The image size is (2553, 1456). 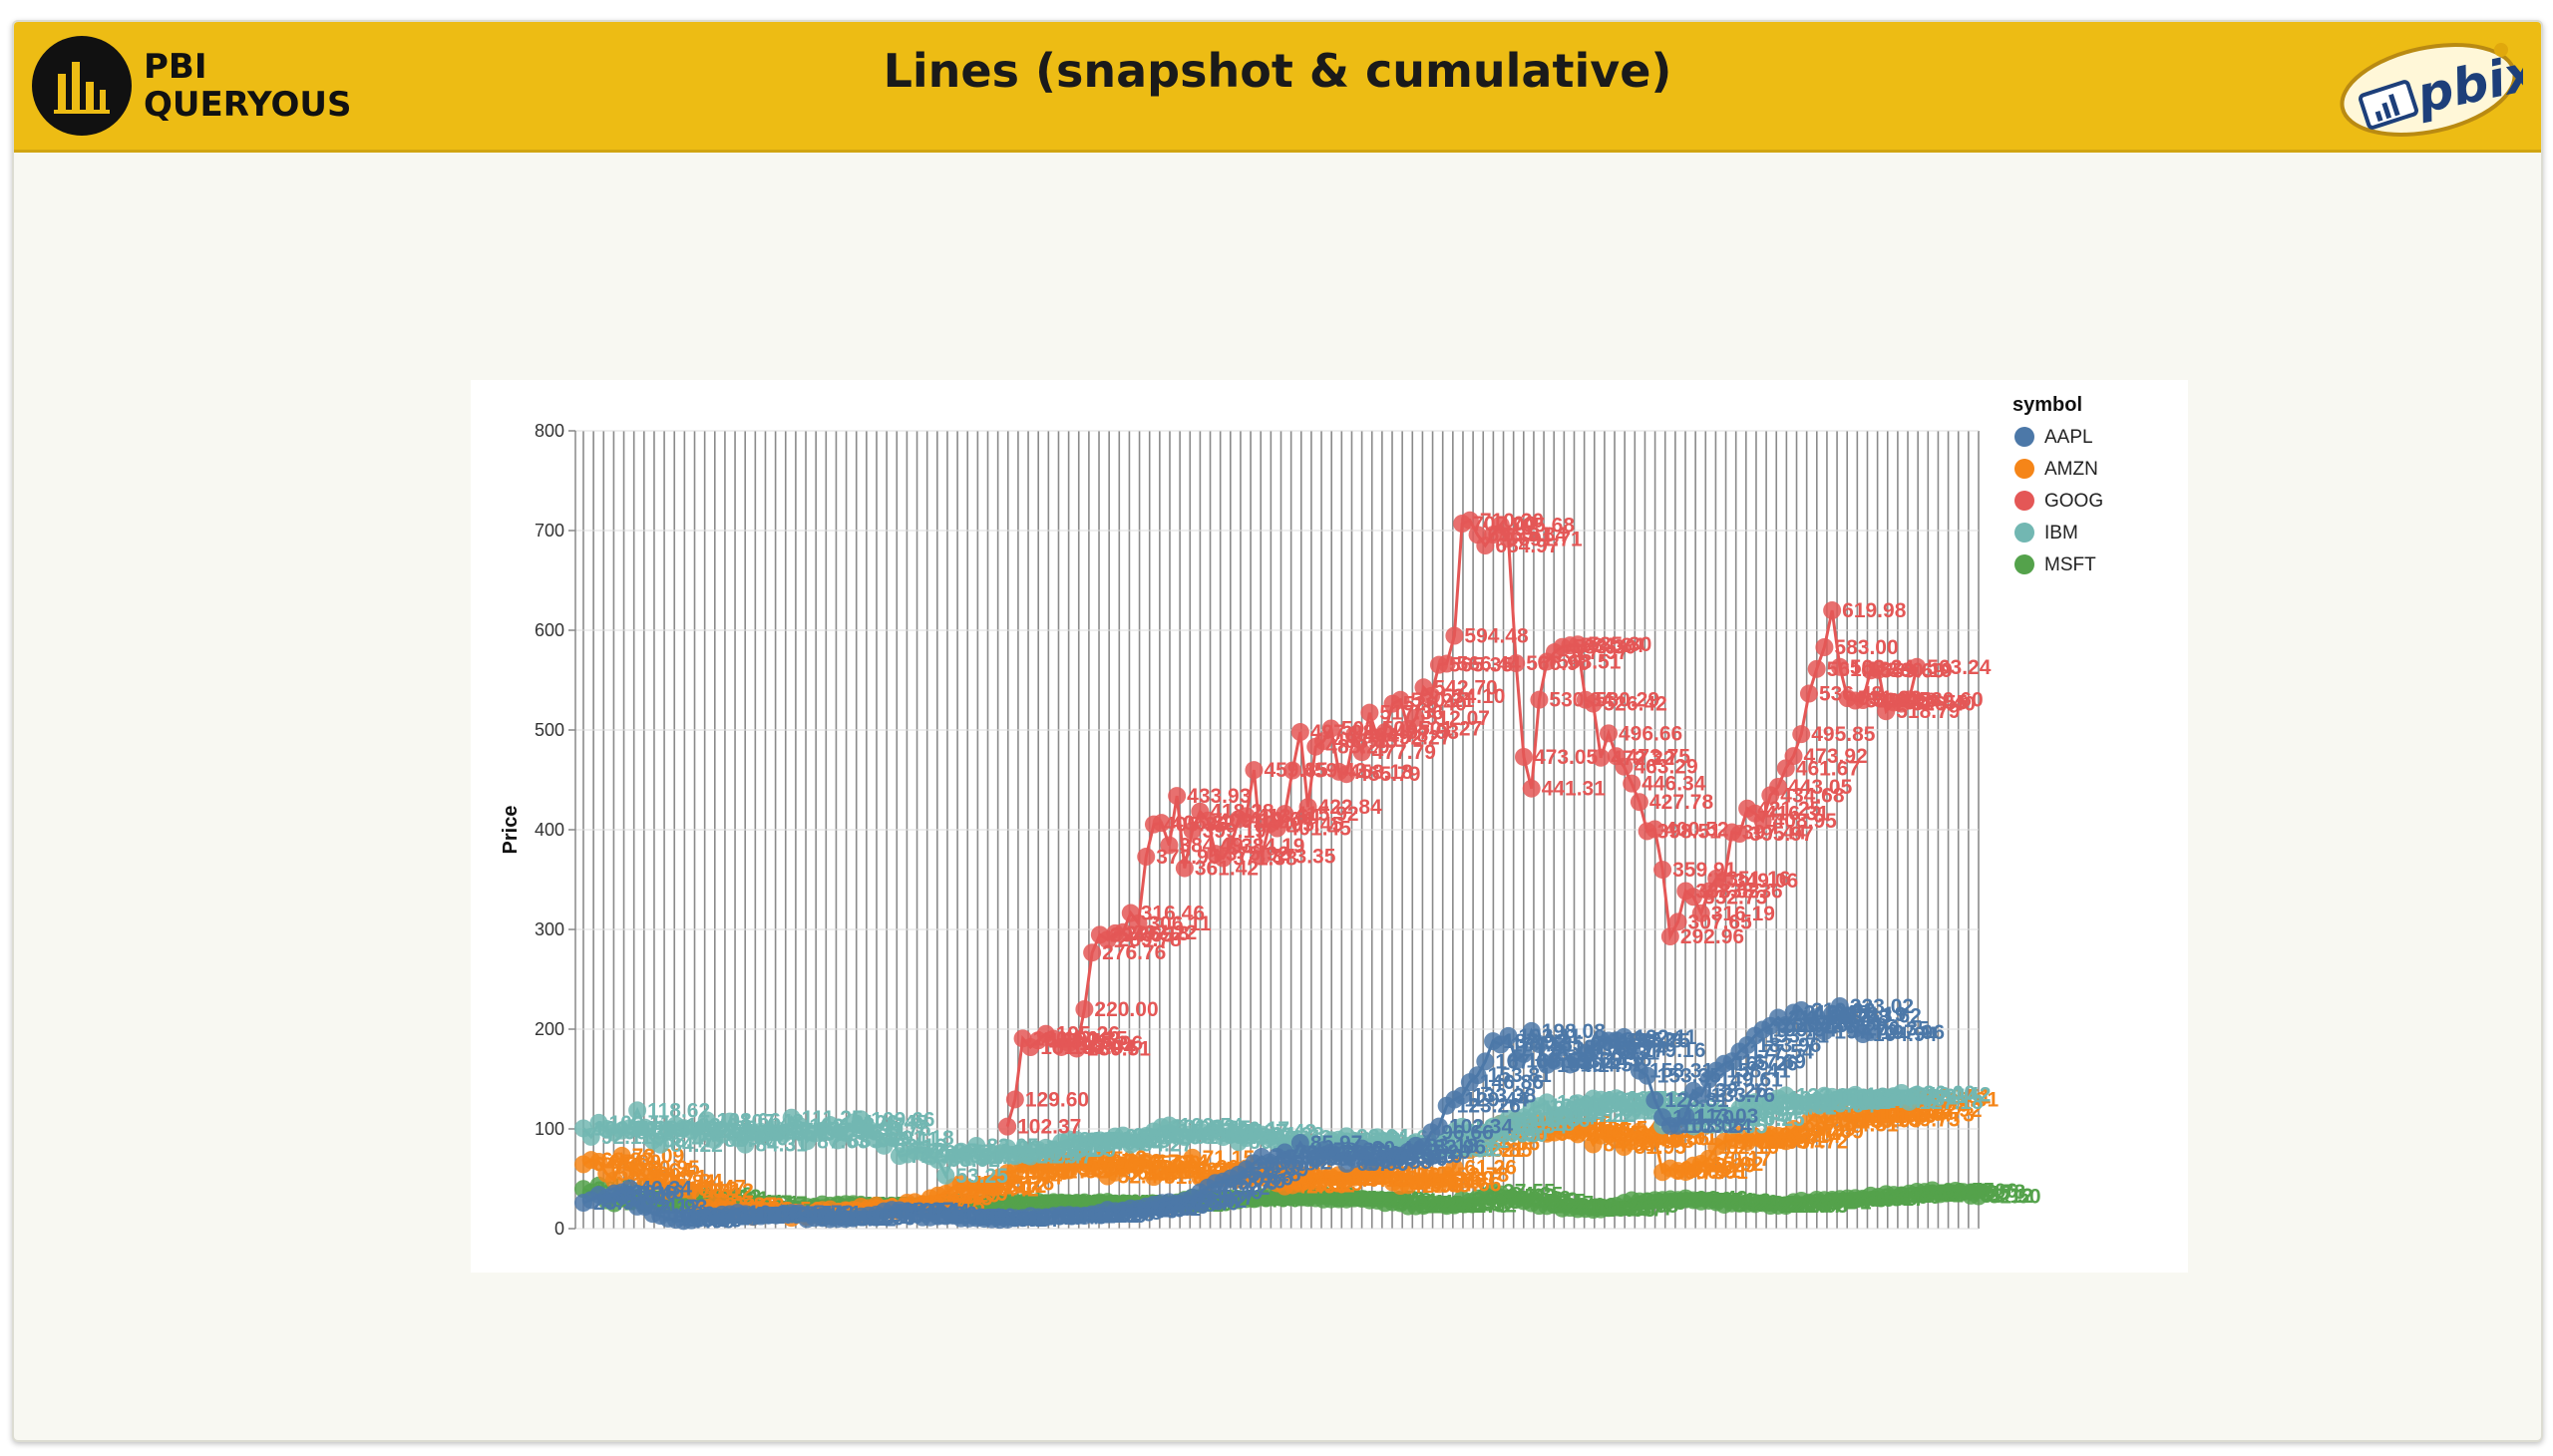 I want to click on data-label: 49.15, so click(x=1383, y=1180).